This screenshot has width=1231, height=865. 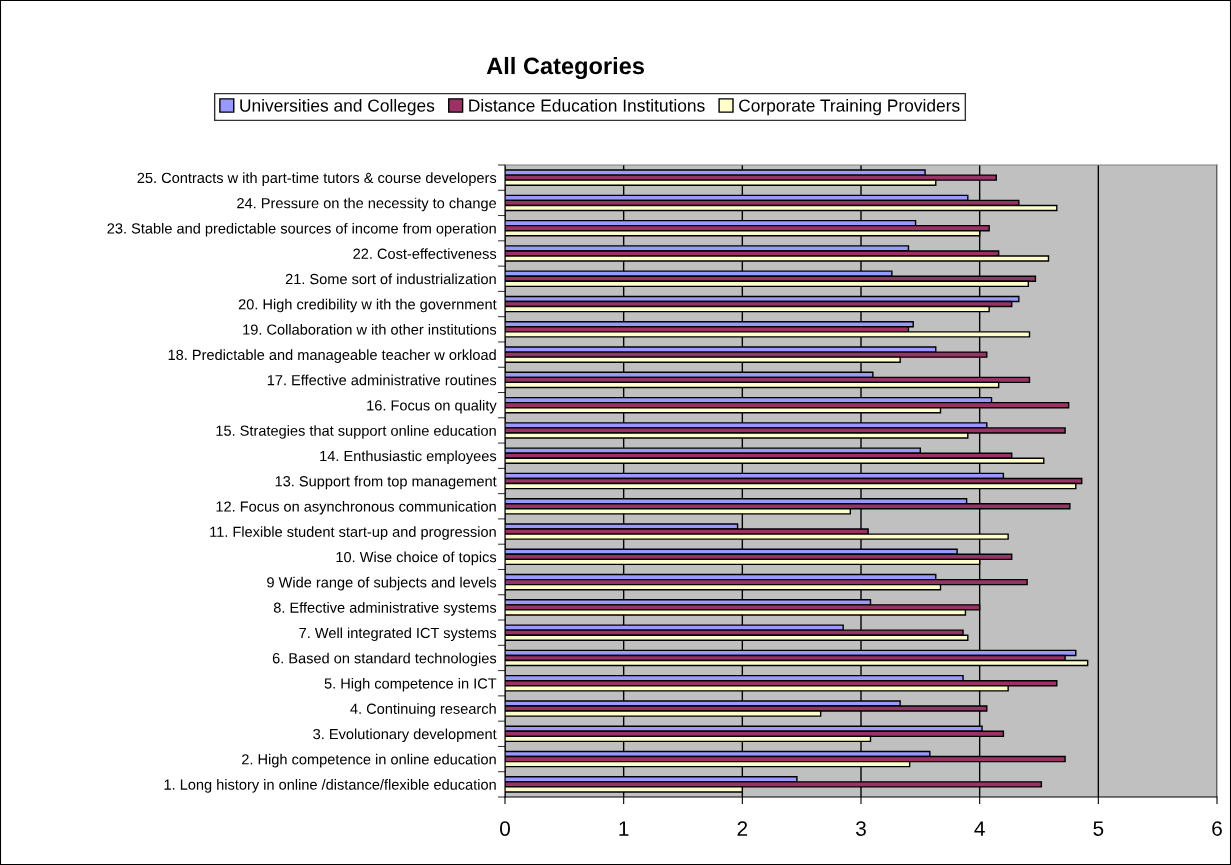 I want to click on chart-title: All Categories, so click(x=565, y=68).